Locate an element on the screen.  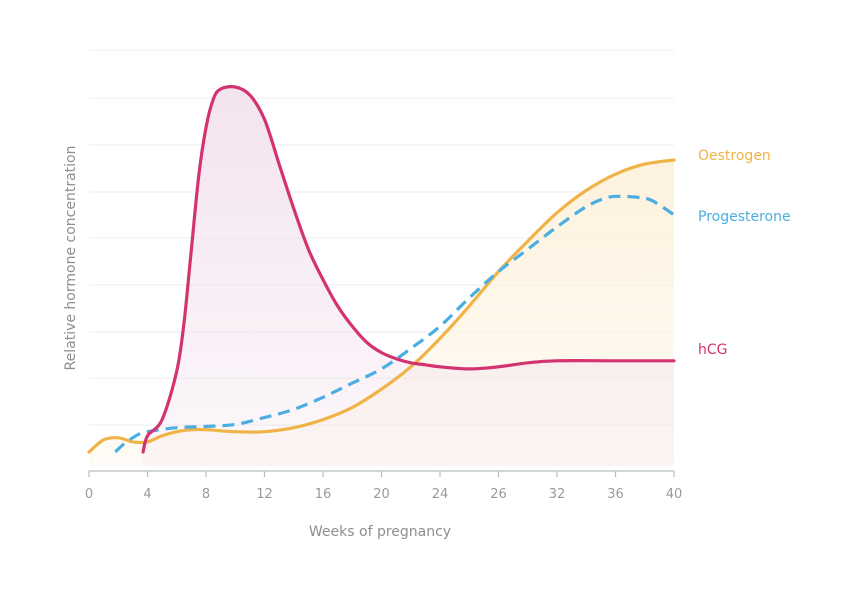
hcg-label: hCG is located at coordinates (713, 350).